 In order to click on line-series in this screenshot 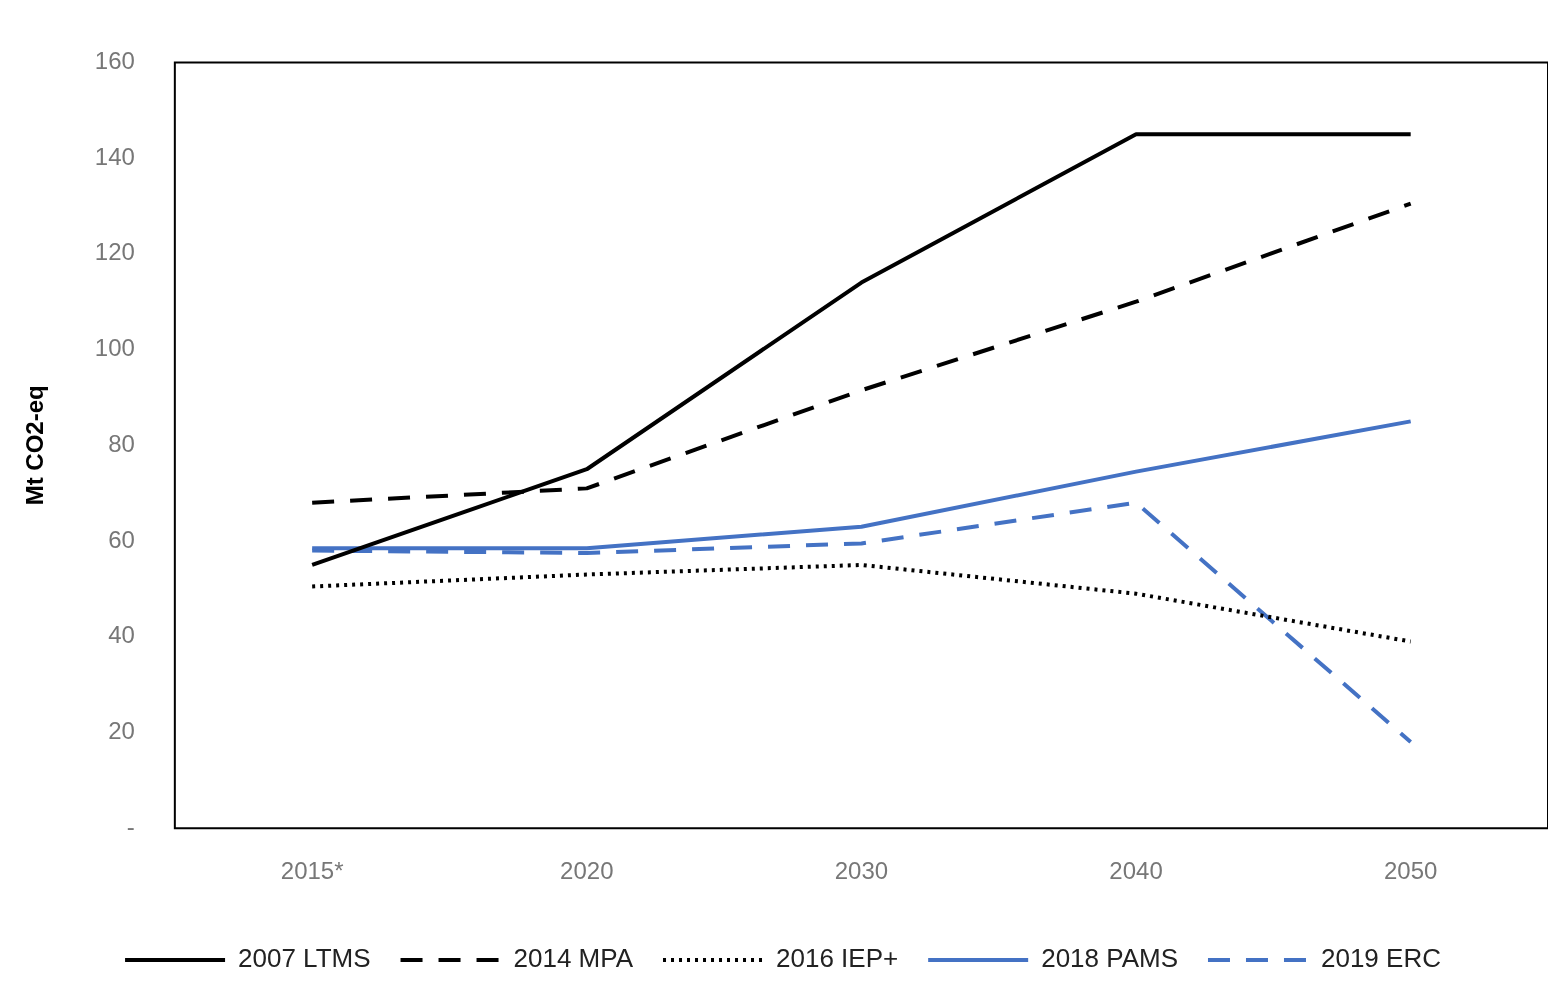, I will do `click(861, 603)`.